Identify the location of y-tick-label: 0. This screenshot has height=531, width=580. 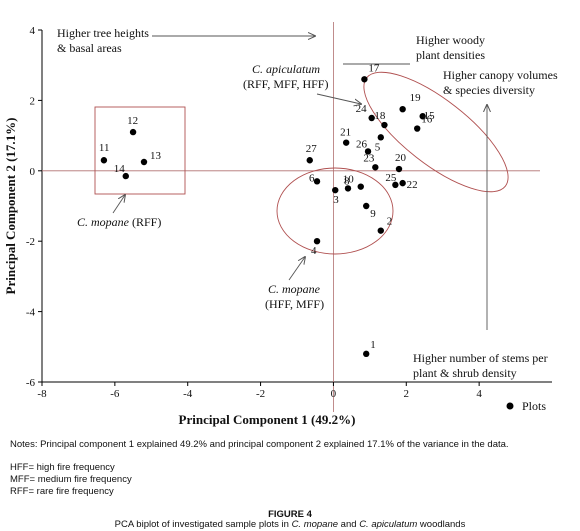
(33, 172).